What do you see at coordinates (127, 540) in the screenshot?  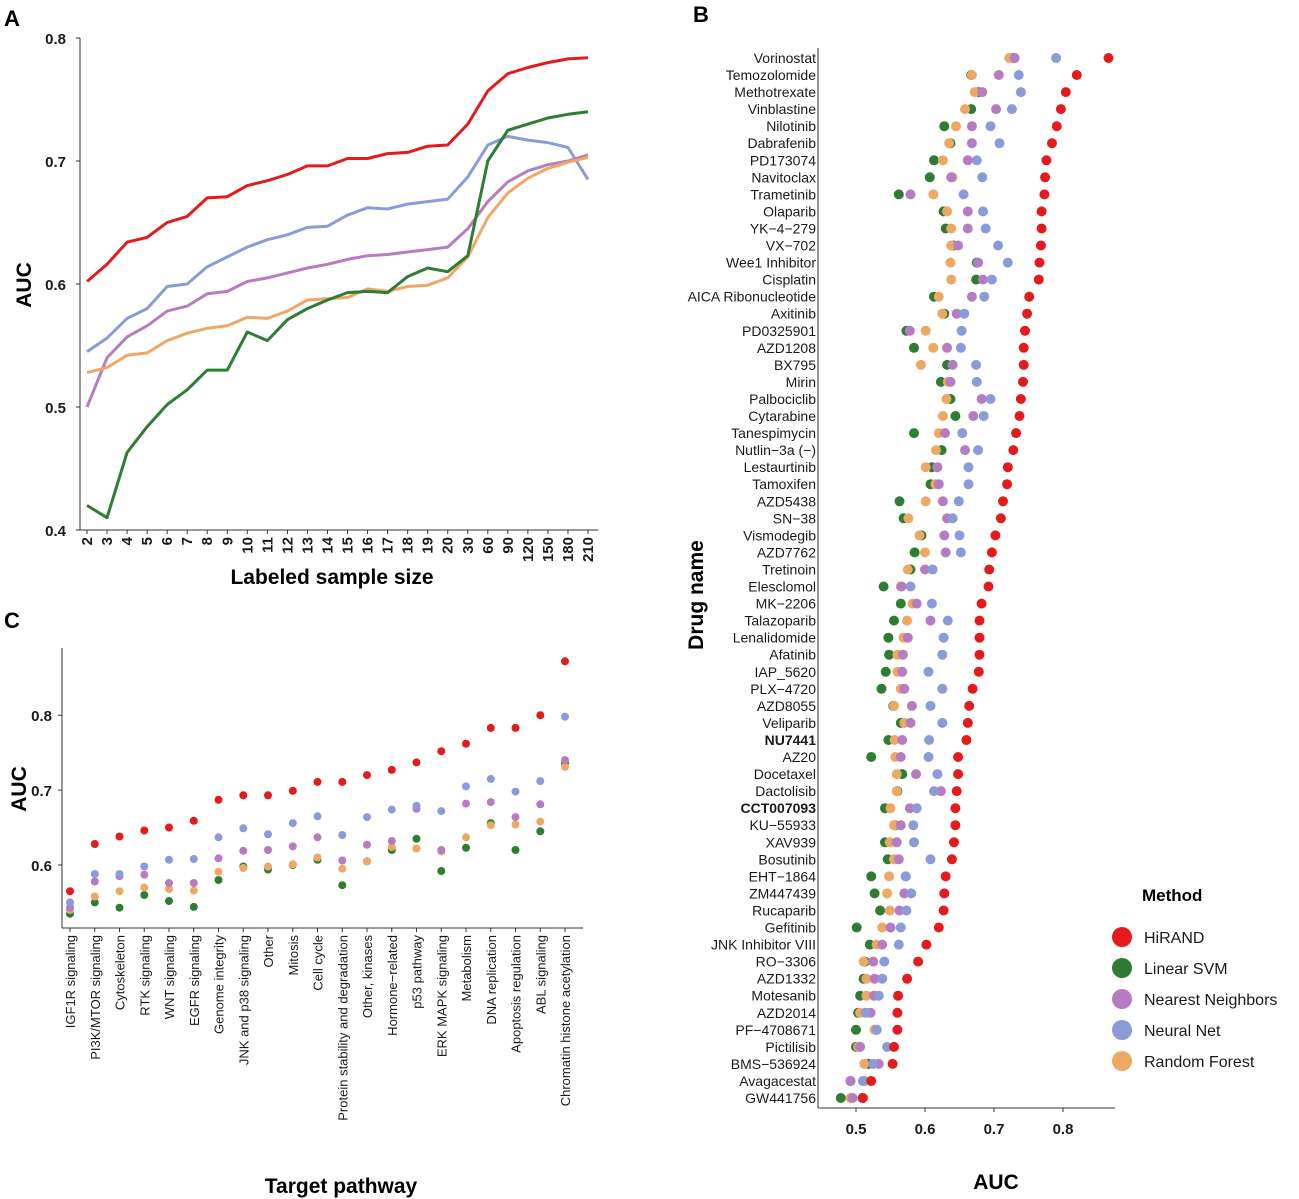 I see `panel-a-x-tick: 4` at bounding box center [127, 540].